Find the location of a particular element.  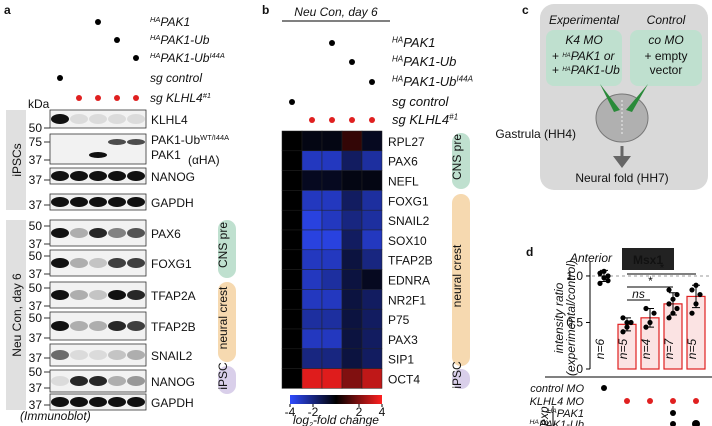

blot-label: TFAP2B is located at coordinates (173, 327).